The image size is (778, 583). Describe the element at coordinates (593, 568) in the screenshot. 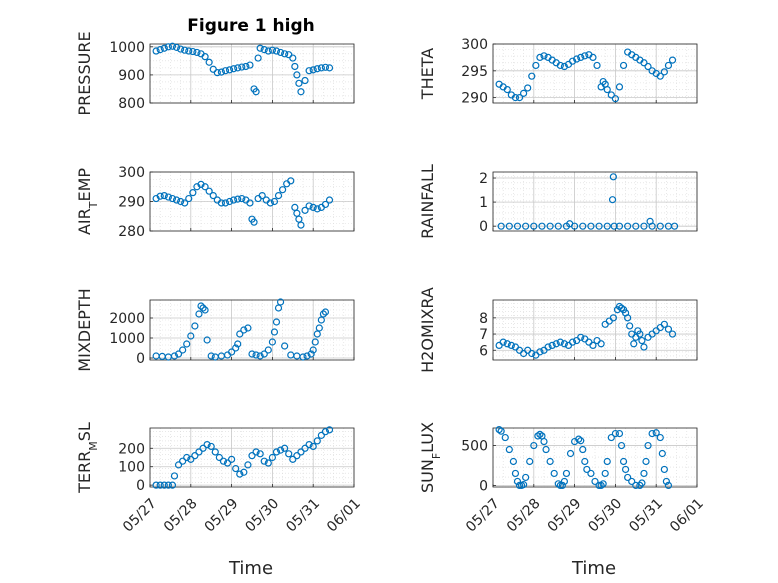

I see `xlabel-right: Time` at that location.